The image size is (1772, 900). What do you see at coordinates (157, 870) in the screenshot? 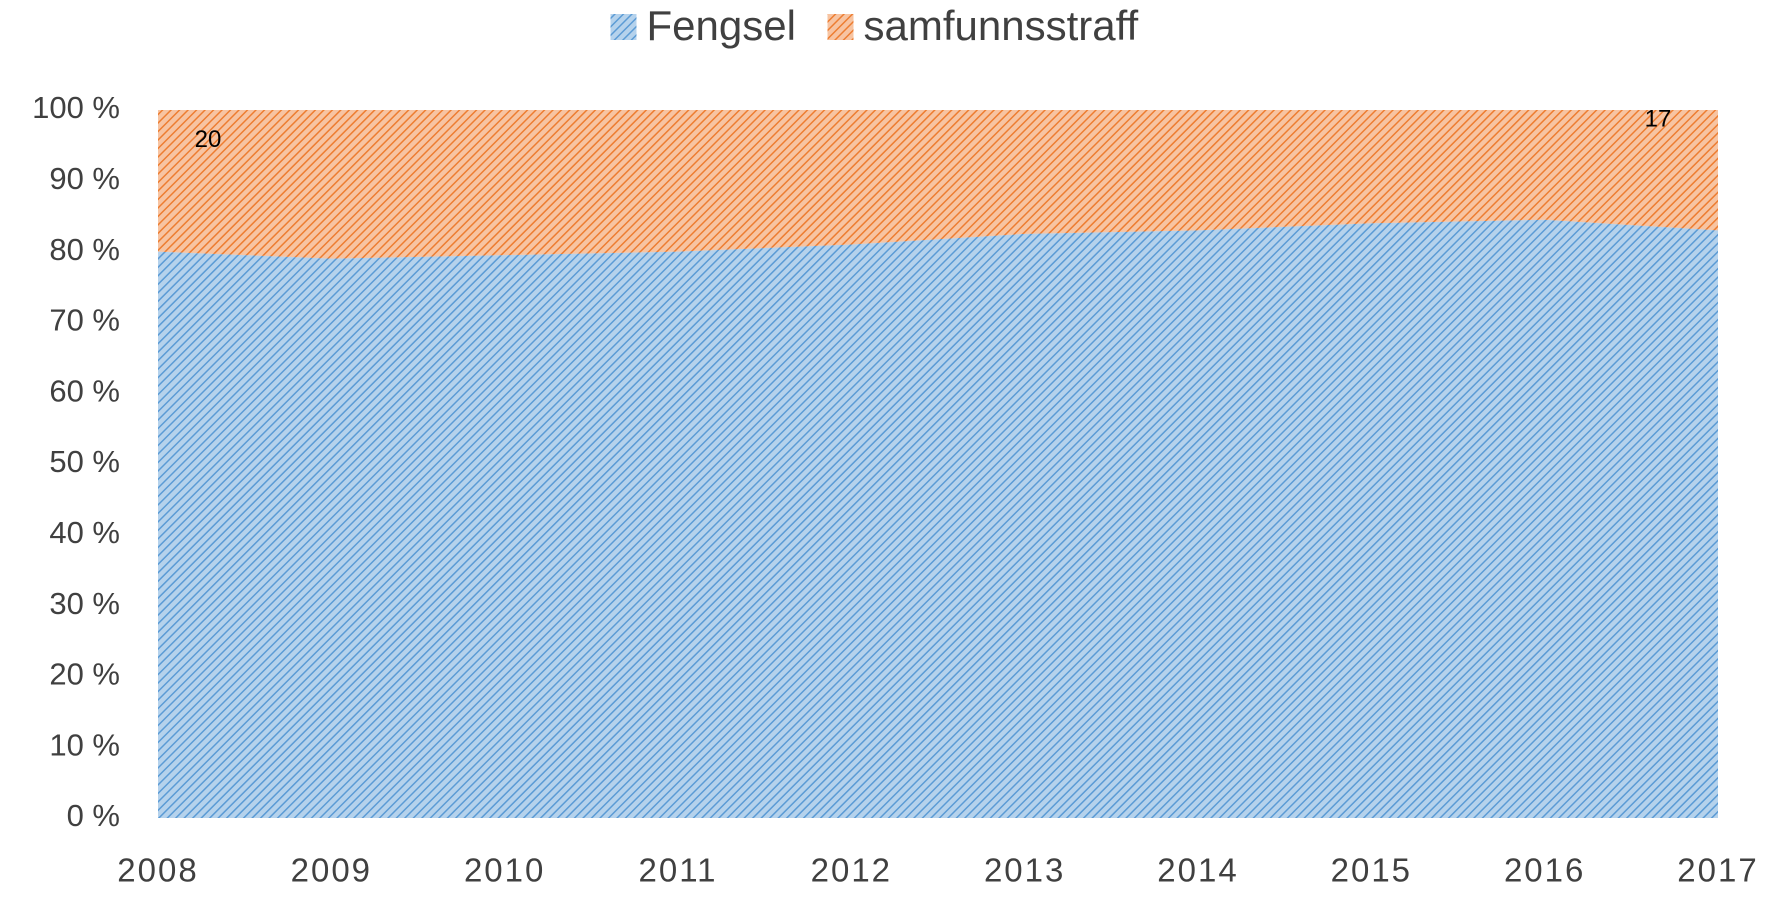
I see `x-tick-label: 2008` at bounding box center [157, 870].